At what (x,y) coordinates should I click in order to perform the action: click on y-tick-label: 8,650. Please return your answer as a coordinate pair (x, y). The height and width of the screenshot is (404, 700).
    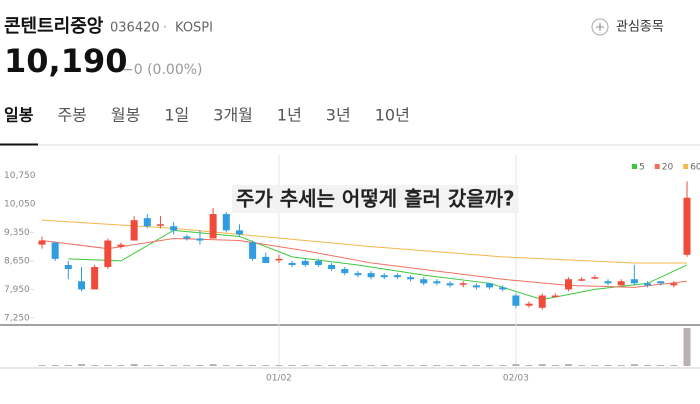
    Looking at the image, I should click on (17, 261).